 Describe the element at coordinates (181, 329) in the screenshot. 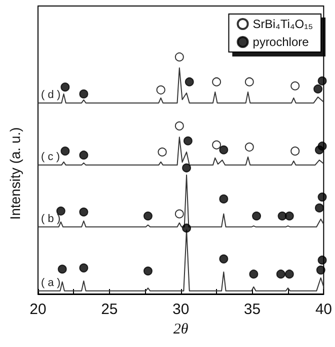

I see `x-axis-title: 2θ` at that location.